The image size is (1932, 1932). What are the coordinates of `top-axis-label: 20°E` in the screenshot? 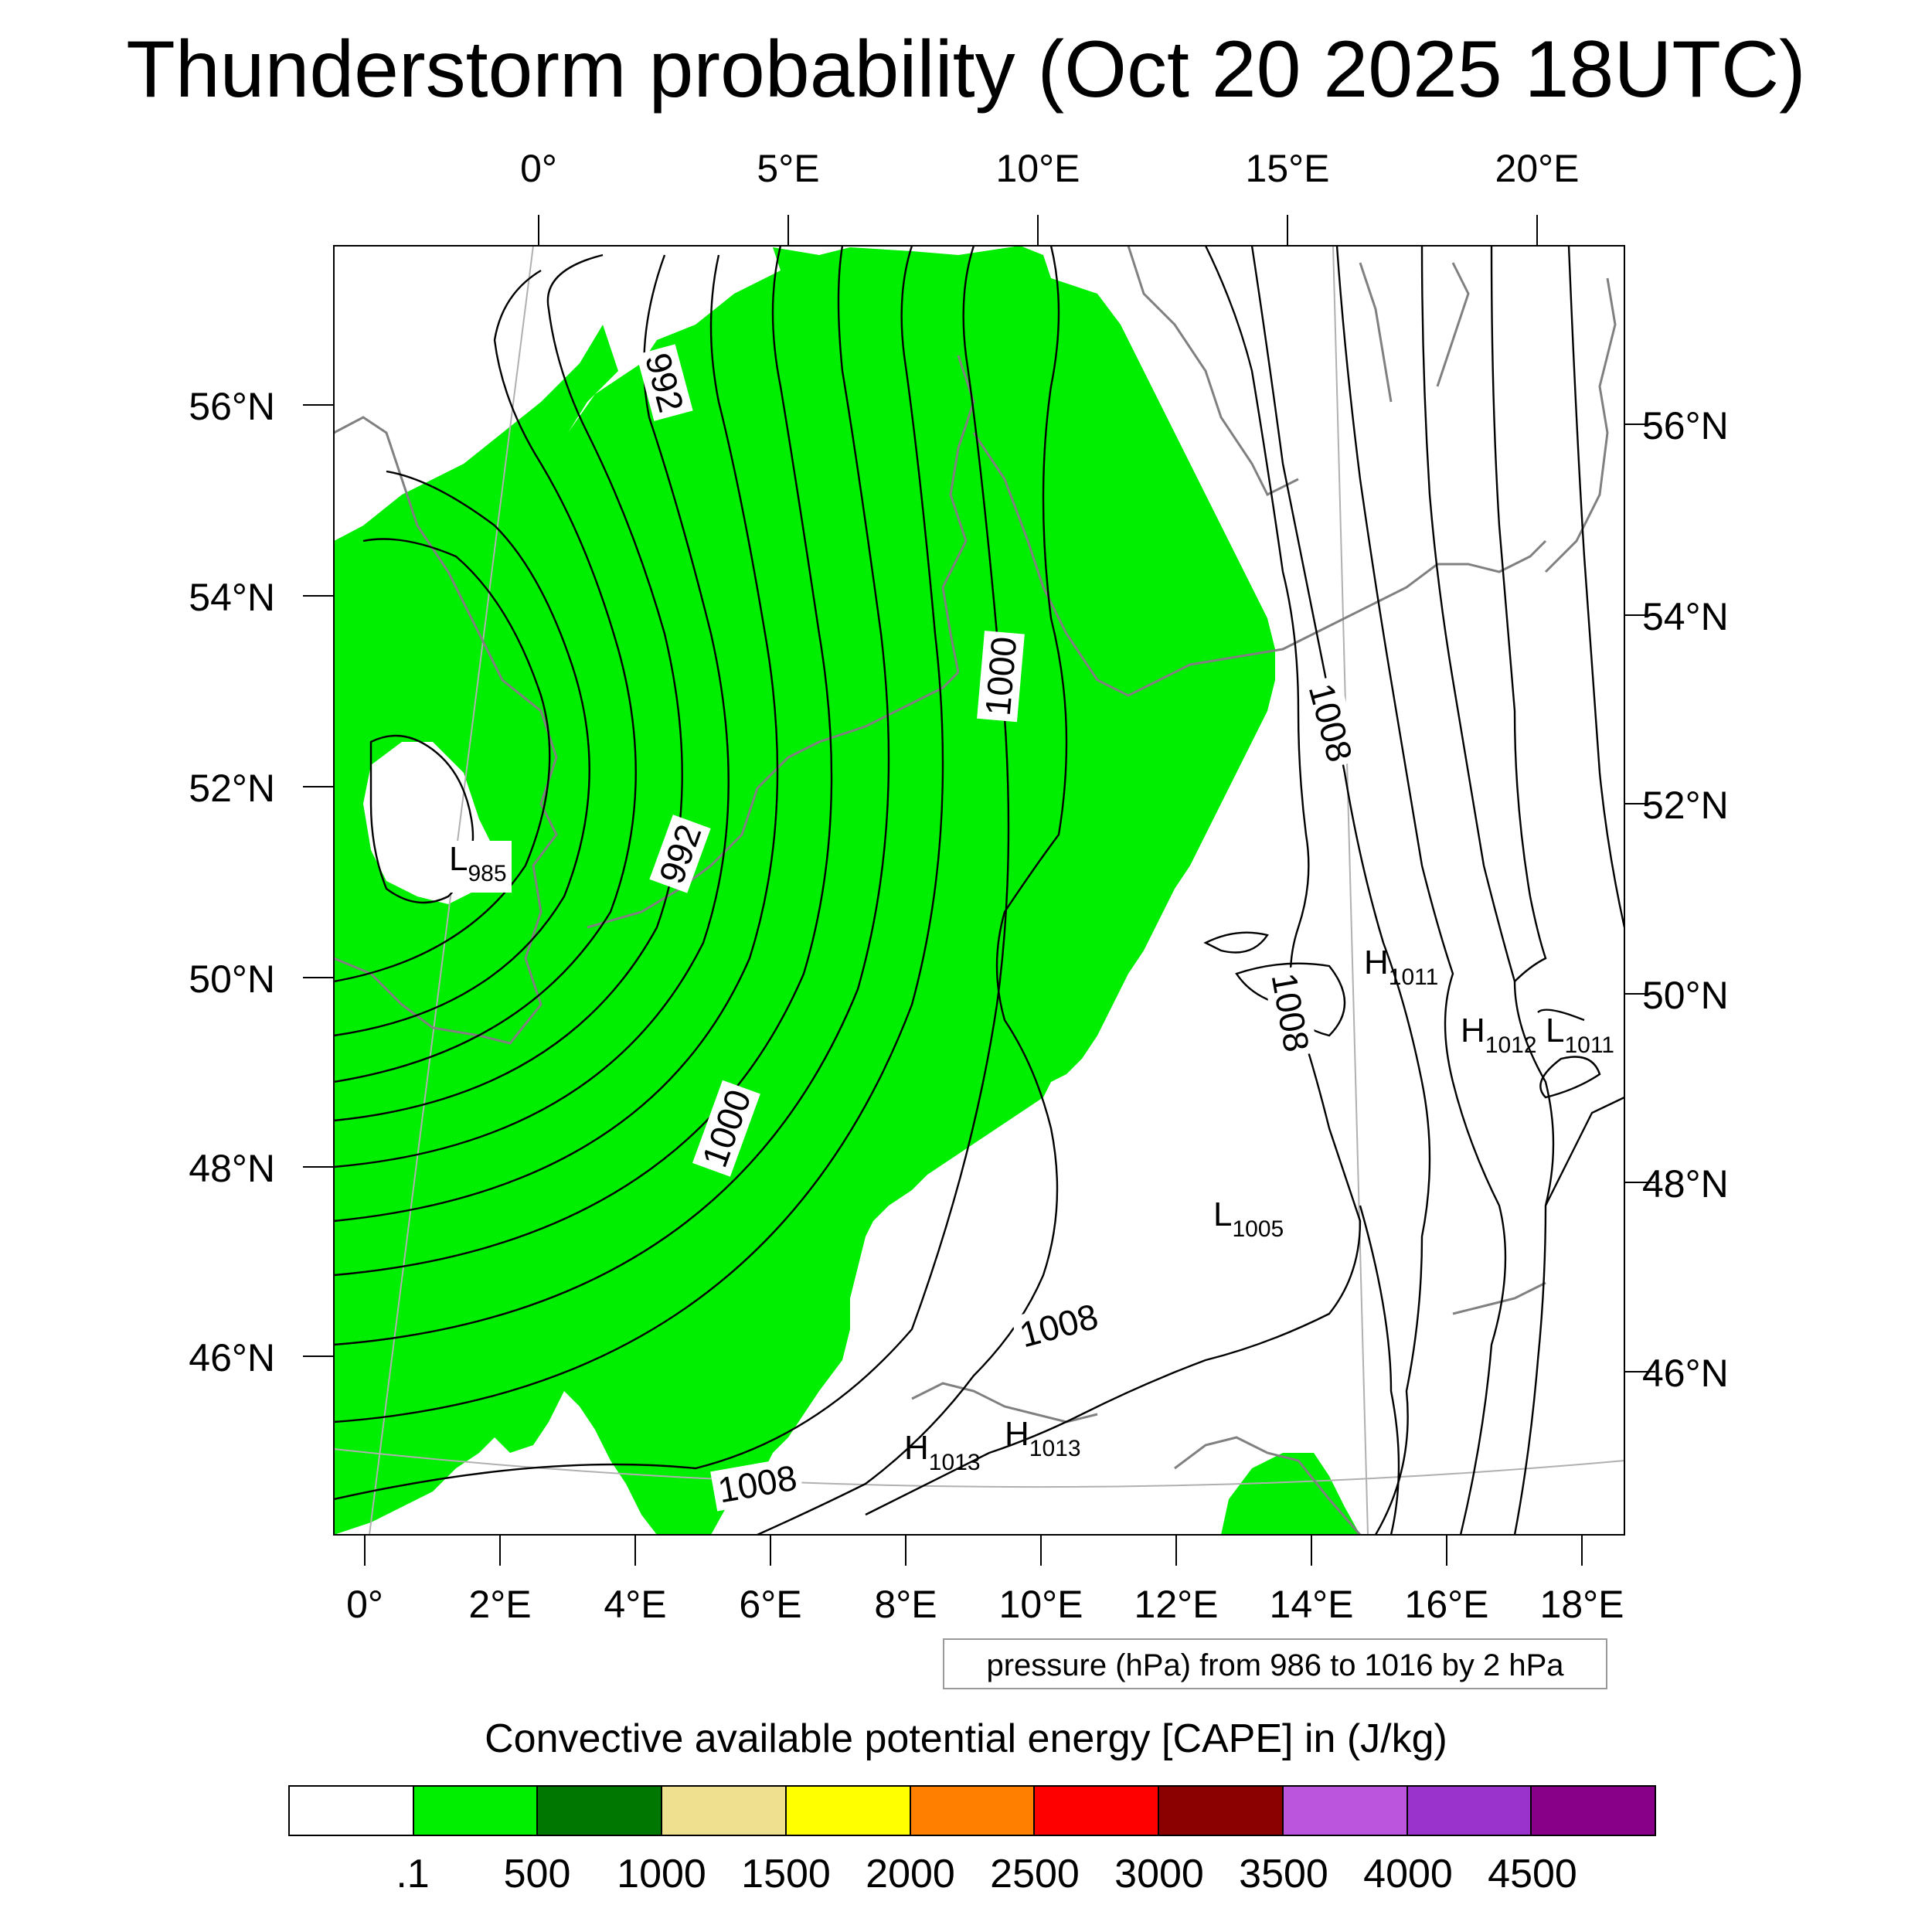 It's located at (1538, 168).